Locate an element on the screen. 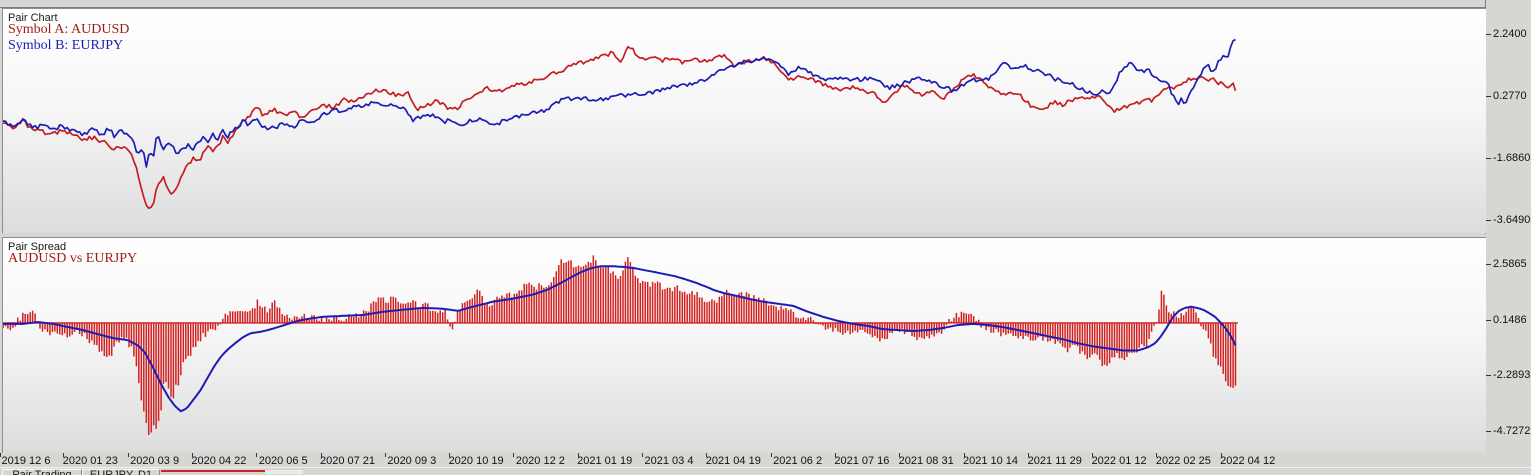  chart-tab-bar: Pair Trading EURJPY, D1 is located at coordinates (765, 471).